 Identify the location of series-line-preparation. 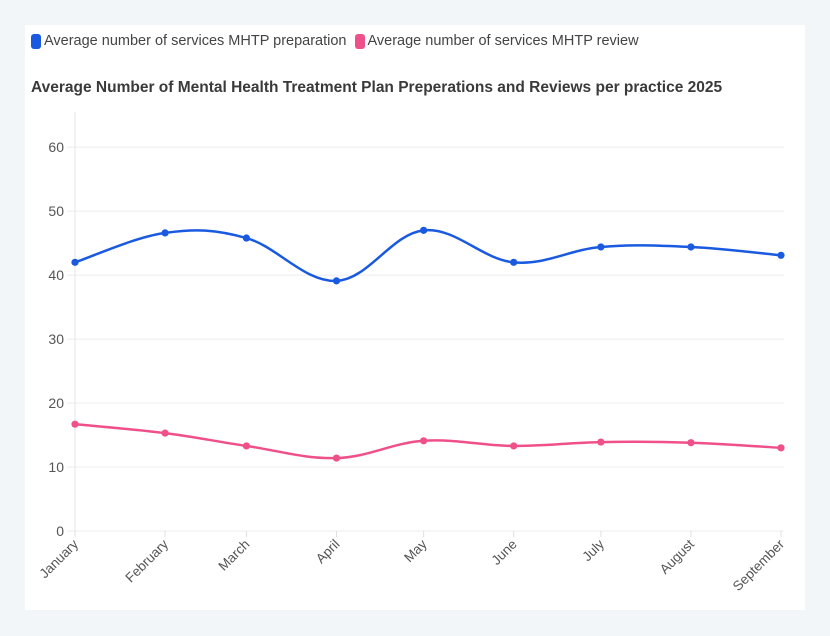
(428, 256).